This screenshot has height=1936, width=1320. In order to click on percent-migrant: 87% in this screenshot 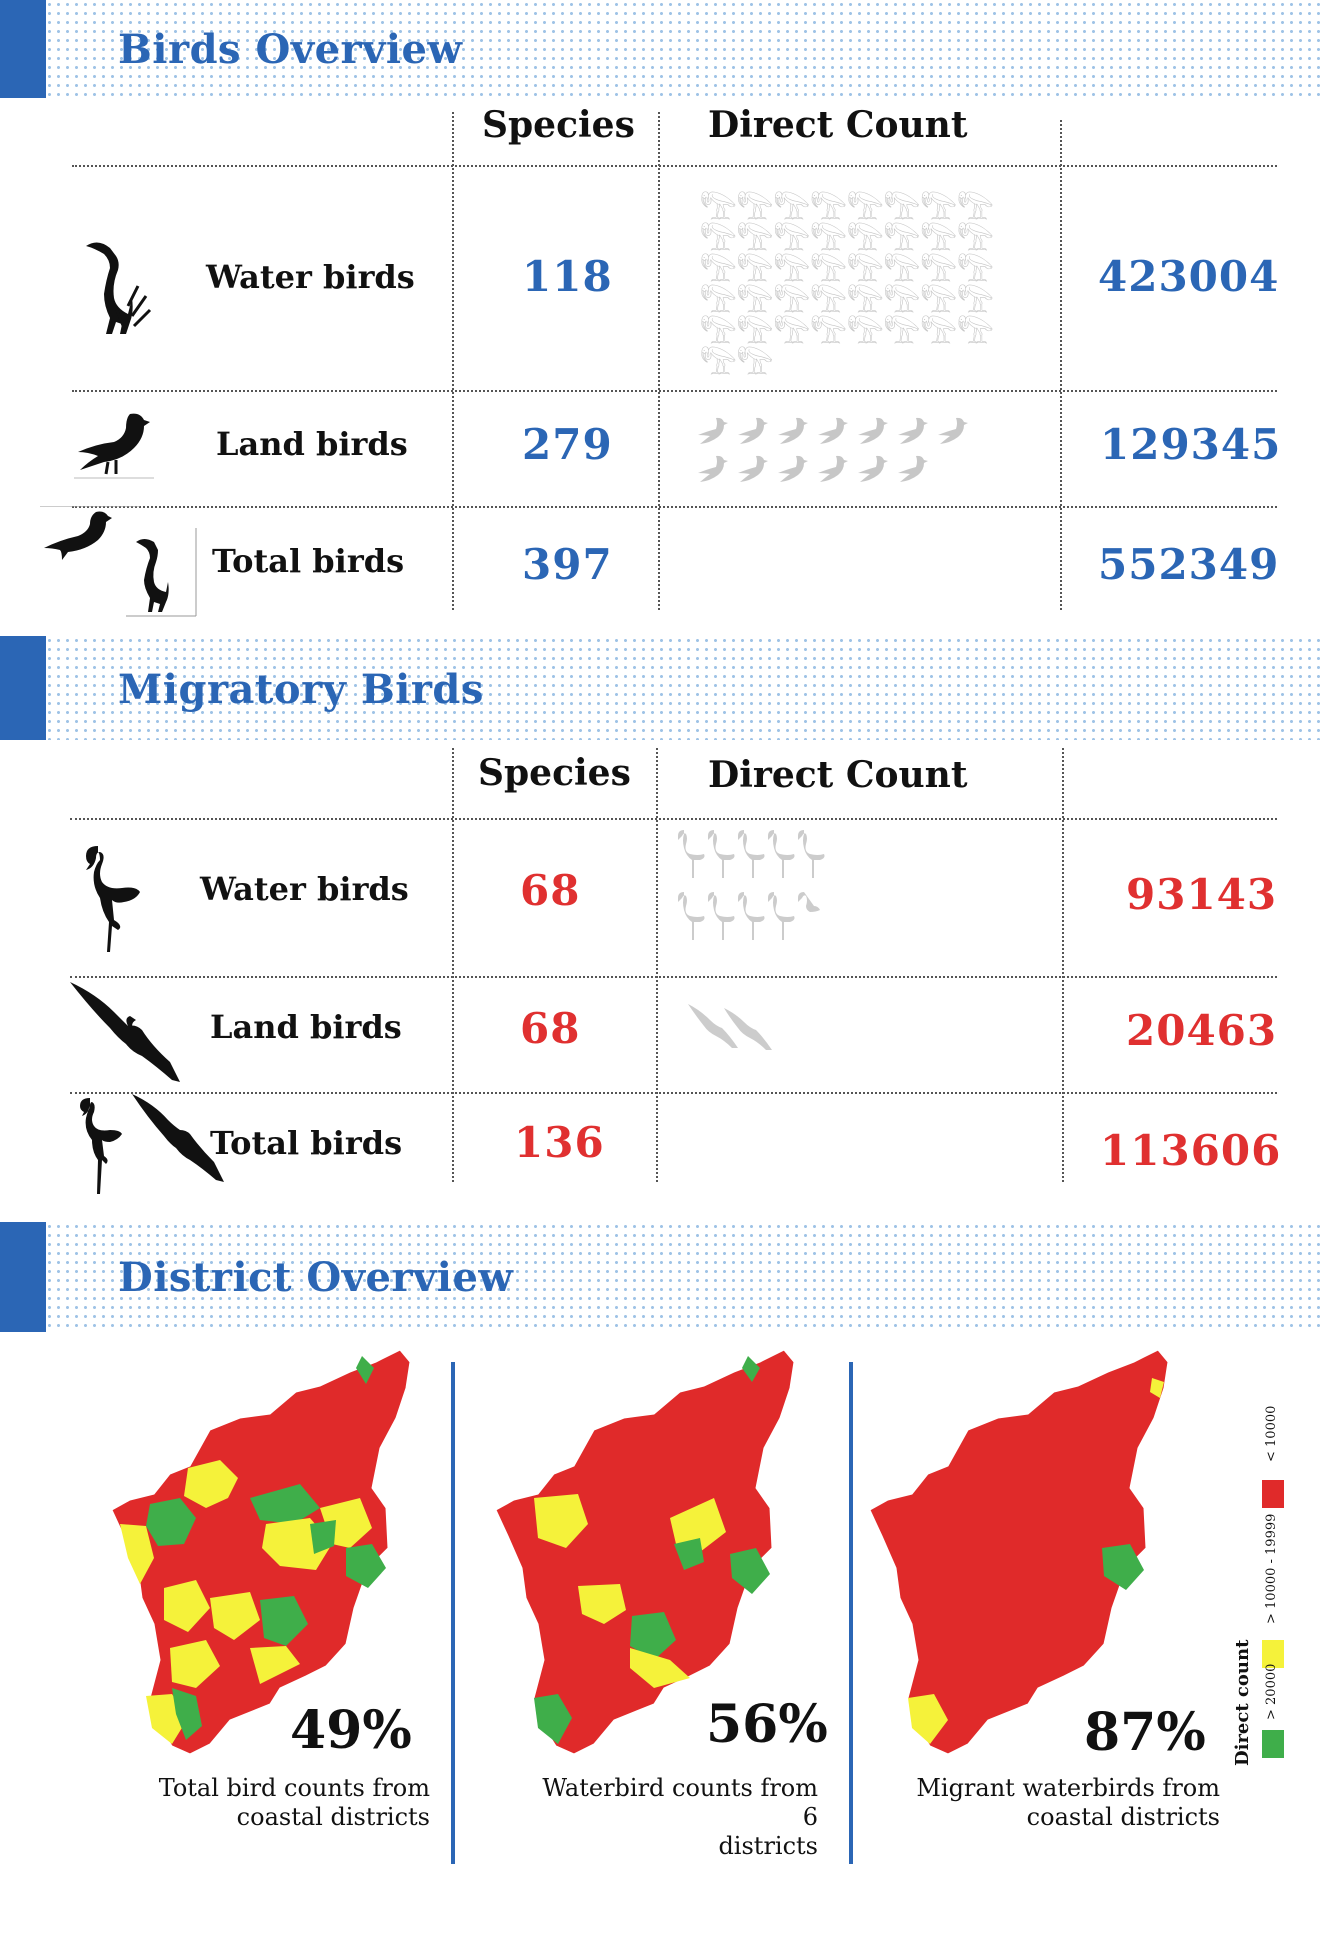, I will do `click(1145, 1732)`.